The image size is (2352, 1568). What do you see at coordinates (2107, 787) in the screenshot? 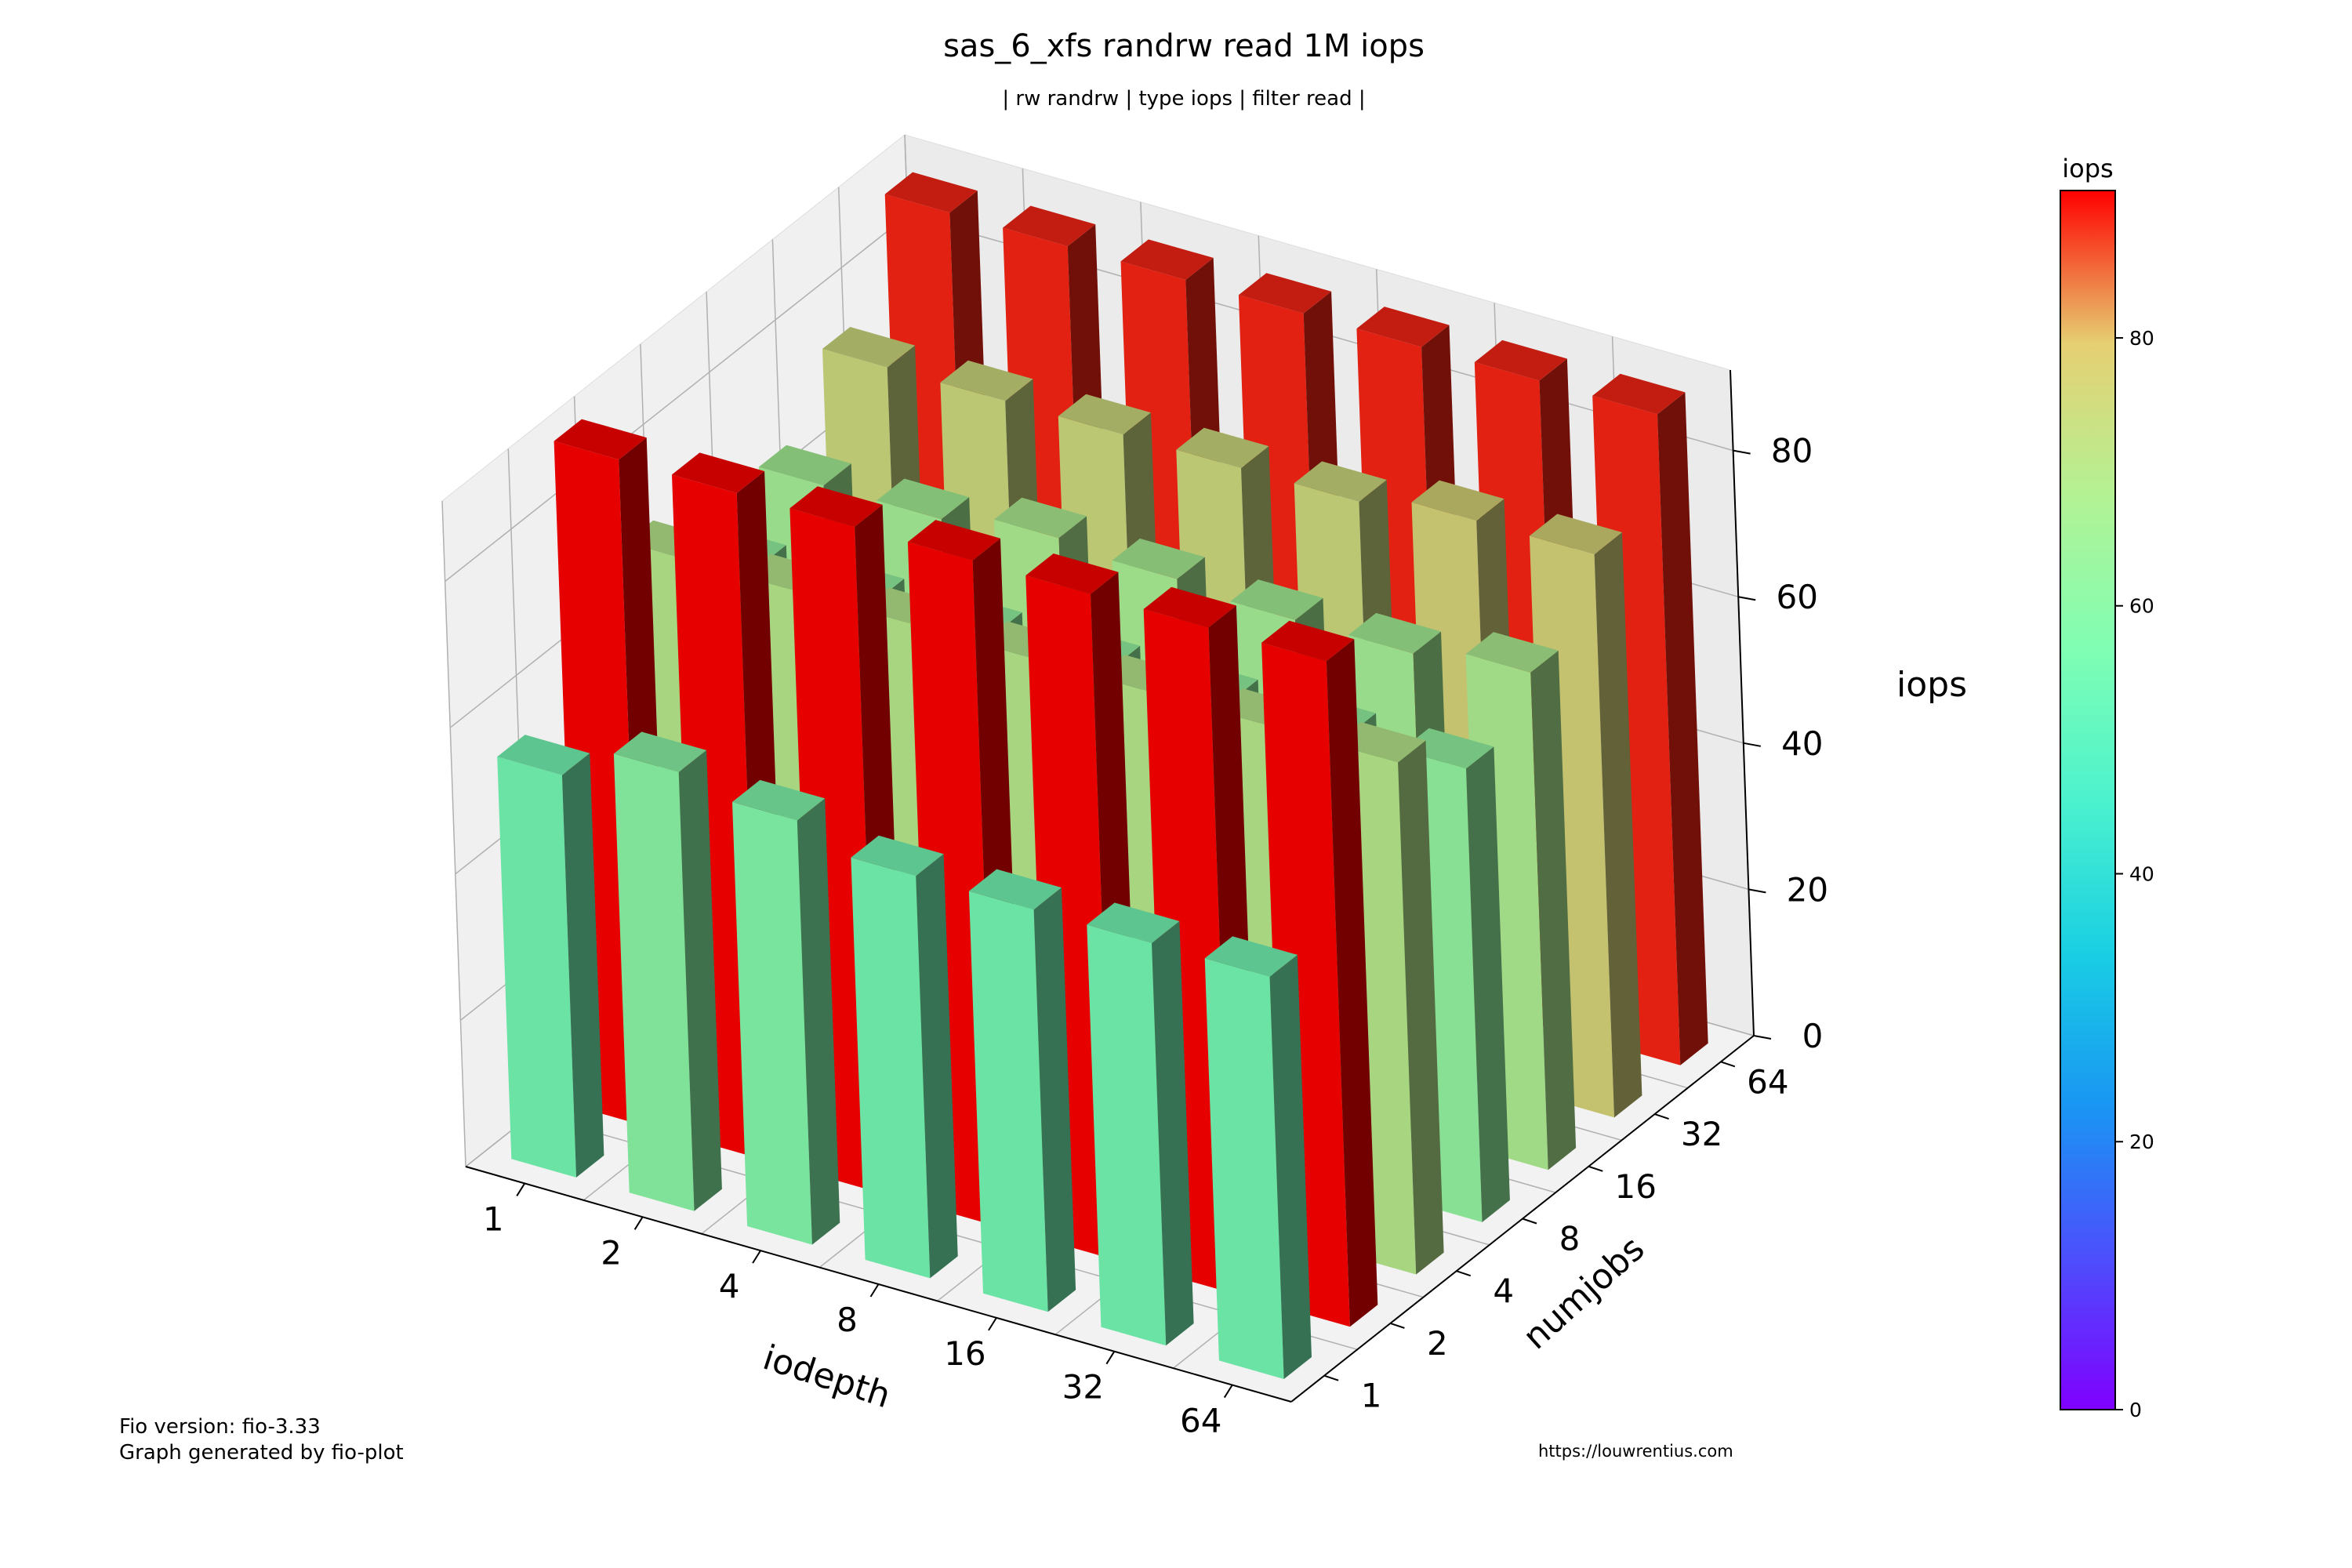
I see `colorbar: iops 0 20 40 60 80` at bounding box center [2107, 787].